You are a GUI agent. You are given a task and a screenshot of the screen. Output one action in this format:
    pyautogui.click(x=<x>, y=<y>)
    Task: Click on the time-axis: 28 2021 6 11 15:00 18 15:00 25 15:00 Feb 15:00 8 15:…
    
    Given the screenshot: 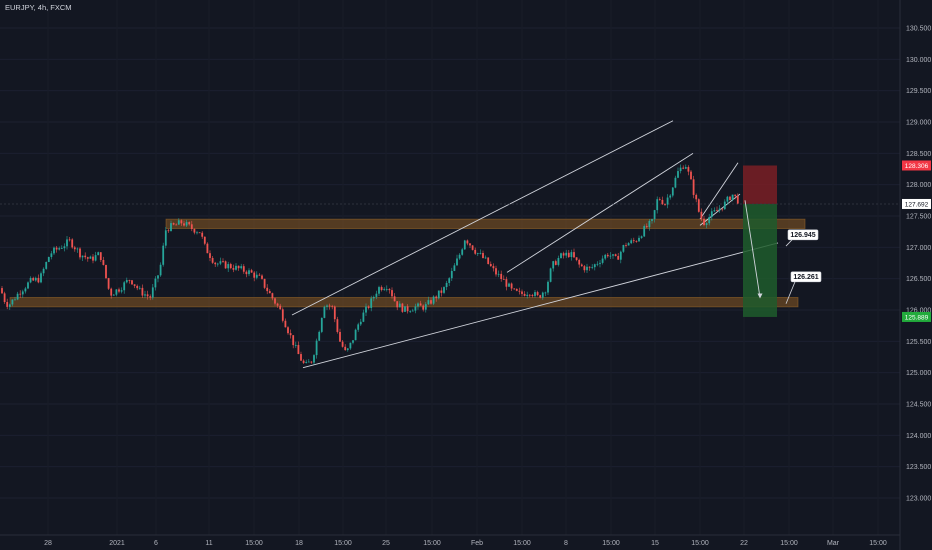 What is the action you would take?
    pyautogui.click(x=450, y=540)
    